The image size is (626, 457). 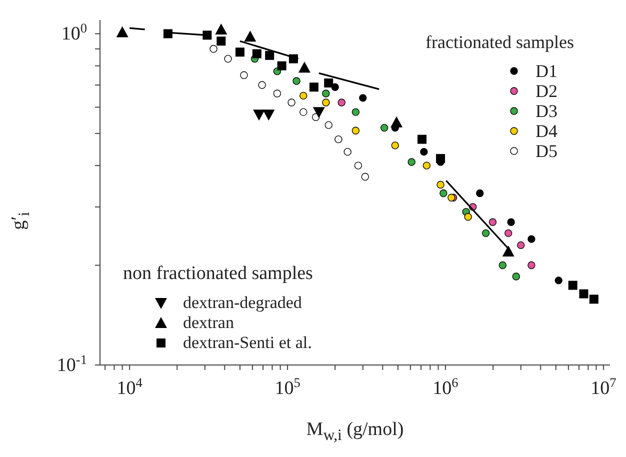 What do you see at coordinates (247, 343) in the screenshot?
I see `legend-label: dextran-Senti et al.` at bounding box center [247, 343].